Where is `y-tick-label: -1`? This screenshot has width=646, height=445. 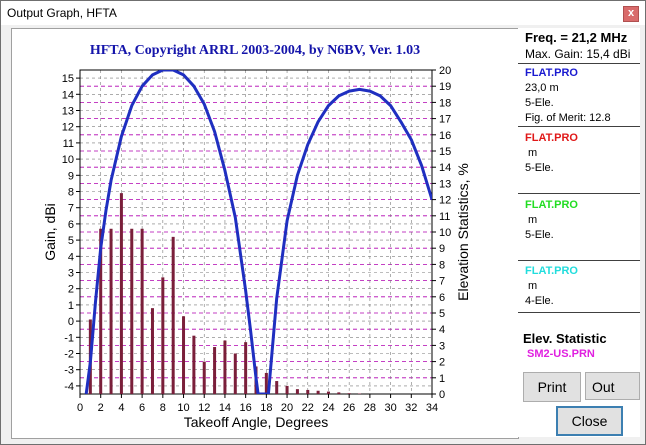
y-tick-label: -1 is located at coordinates (69, 338).